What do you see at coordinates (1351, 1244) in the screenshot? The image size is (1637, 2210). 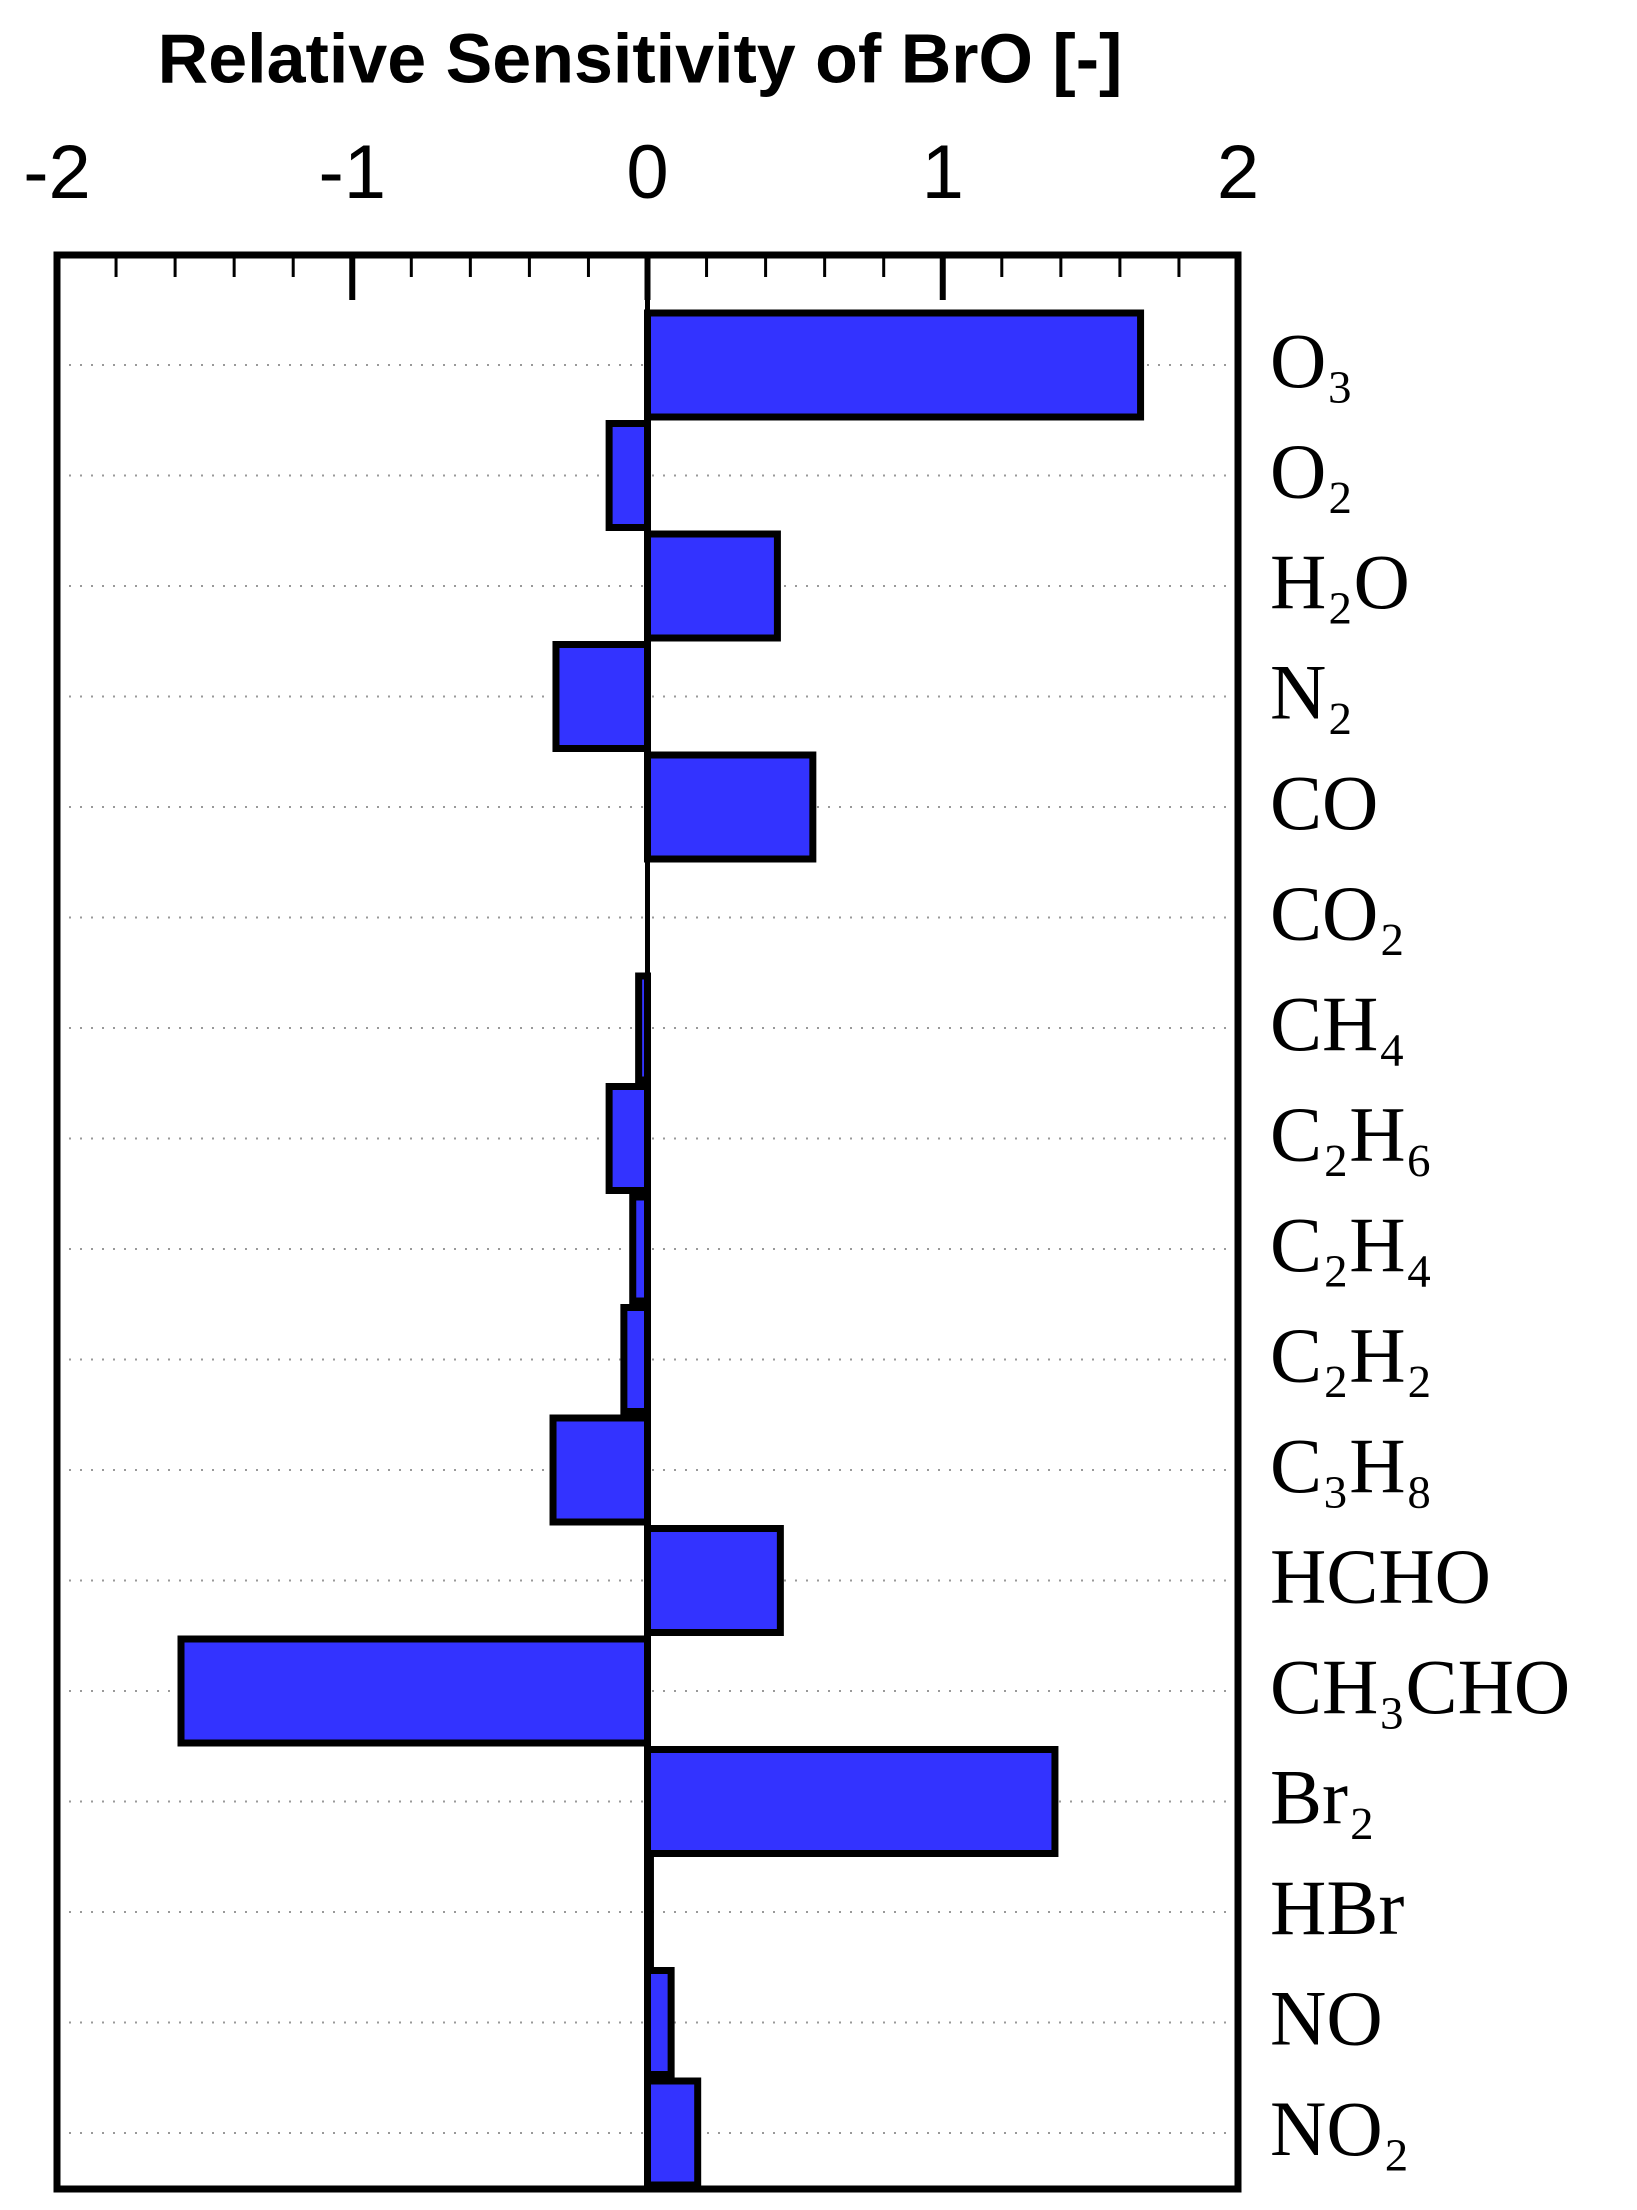 I see `y-tick-label: C₂H₄` at bounding box center [1351, 1244].